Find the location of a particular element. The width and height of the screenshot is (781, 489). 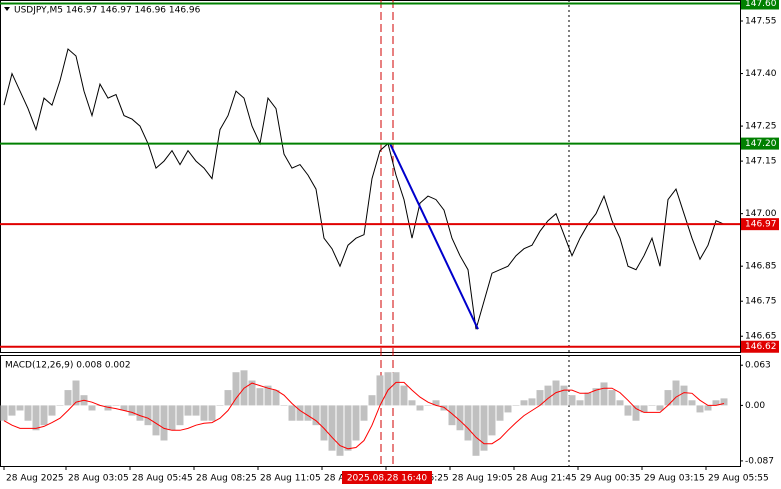

x-tick-label: 28 Aug 08:25 is located at coordinates (226, 479).